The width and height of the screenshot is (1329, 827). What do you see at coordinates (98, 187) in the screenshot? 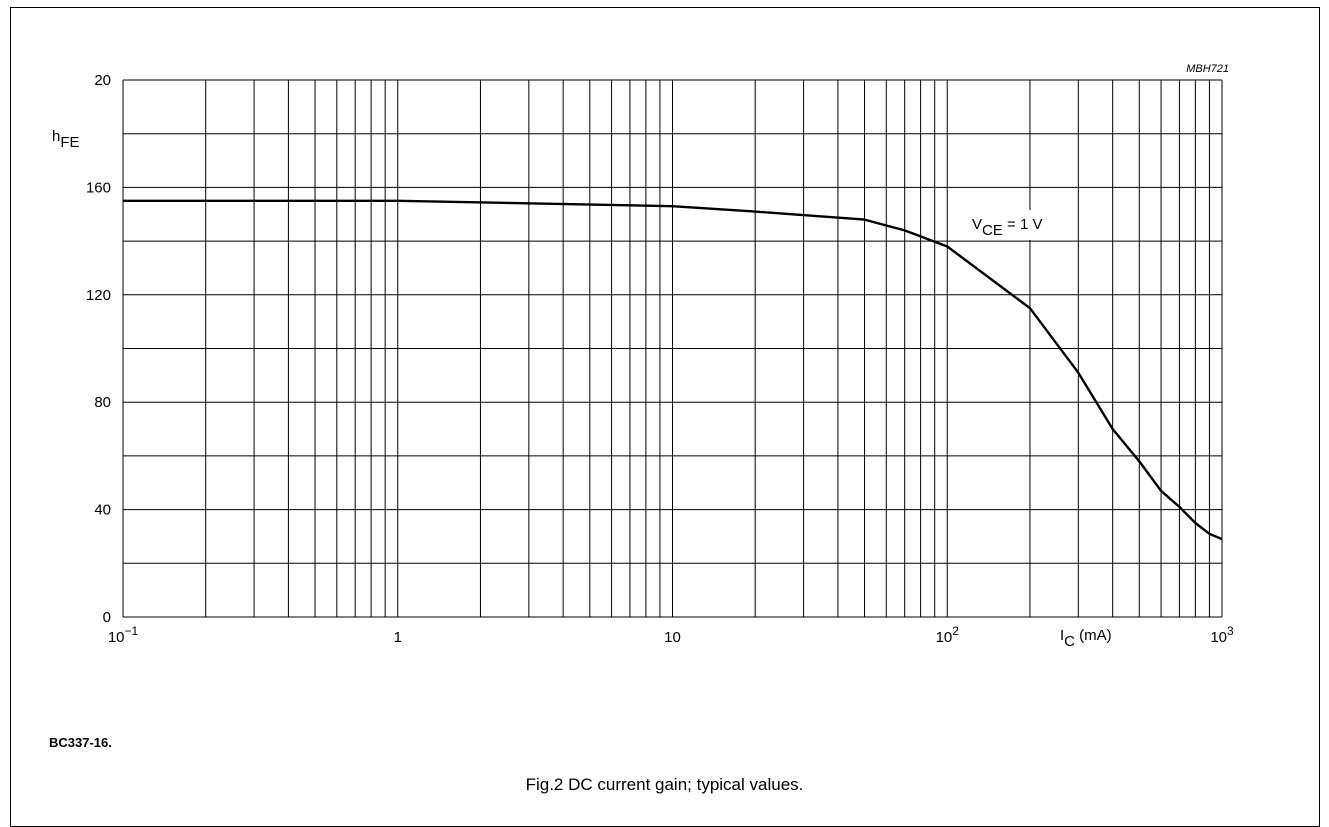
I see `y-tick-label: 160` at bounding box center [98, 187].